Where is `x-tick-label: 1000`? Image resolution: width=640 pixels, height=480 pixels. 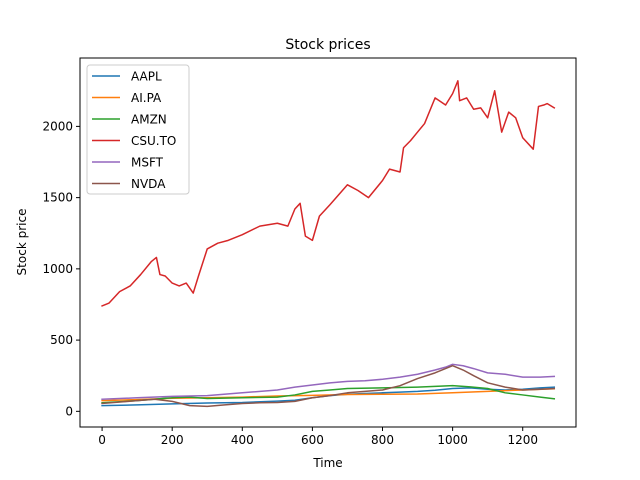 x-tick-label: 1000 is located at coordinates (452, 440).